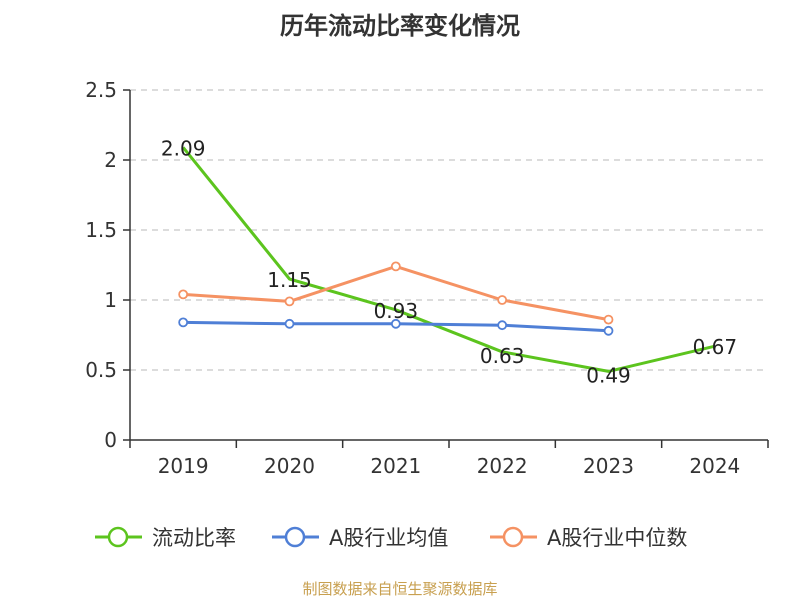 The image size is (800, 600). Describe the element at coordinates (502, 466) in the screenshot. I see `x-tick-label-2022: 2022` at that location.